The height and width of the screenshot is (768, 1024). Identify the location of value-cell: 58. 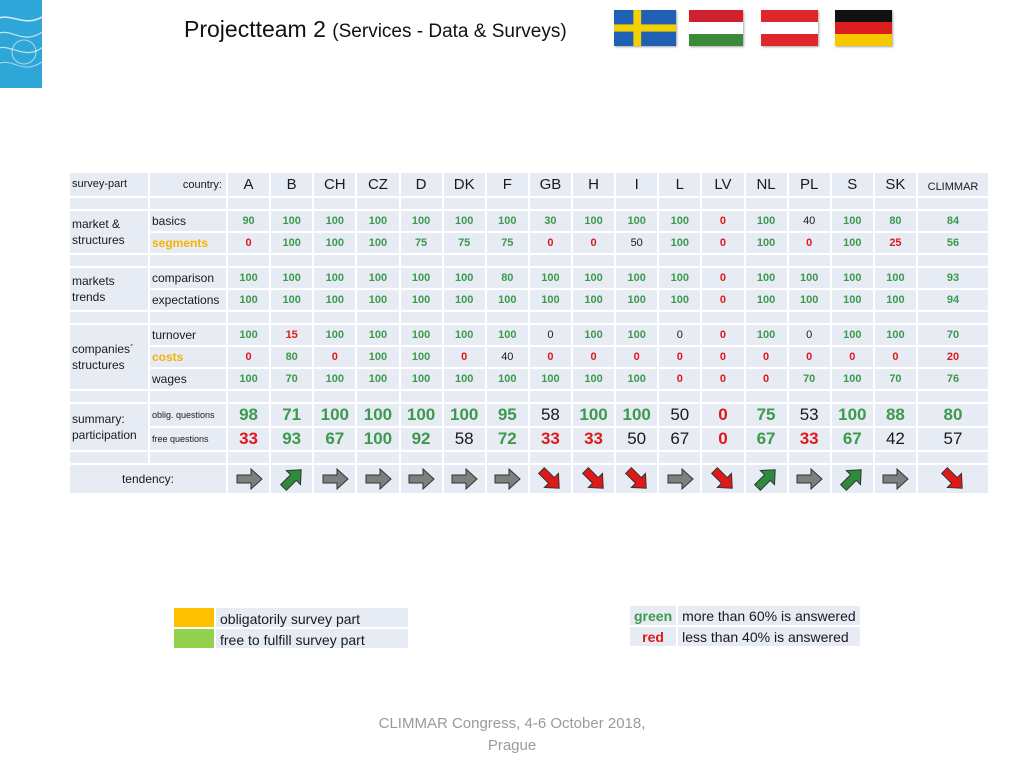
(550, 415).